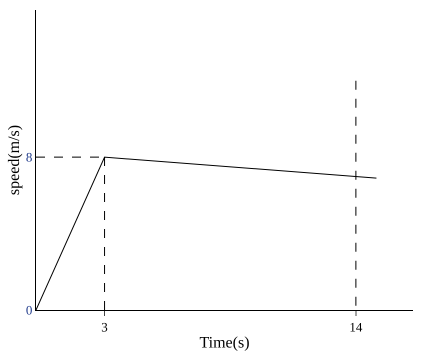 The height and width of the screenshot is (360, 425). What do you see at coordinates (104, 327) in the screenshot?
I see `x-tick-label: 3` at bounding box center [104, 327].